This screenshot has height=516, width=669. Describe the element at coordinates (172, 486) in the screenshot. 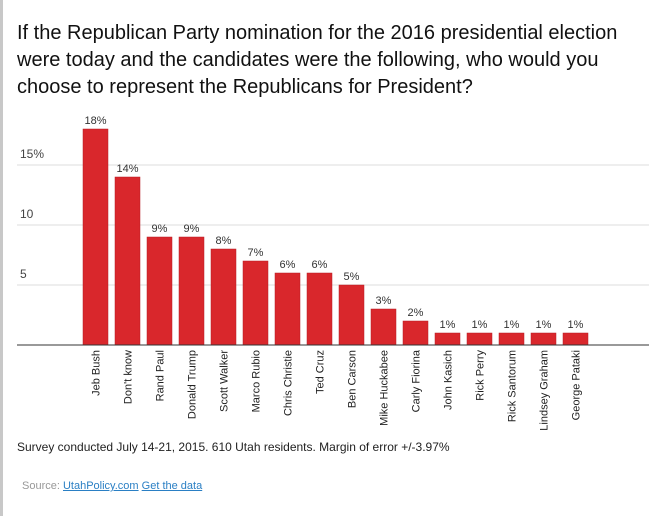

I see `get-data-link: Get the data` at that location.